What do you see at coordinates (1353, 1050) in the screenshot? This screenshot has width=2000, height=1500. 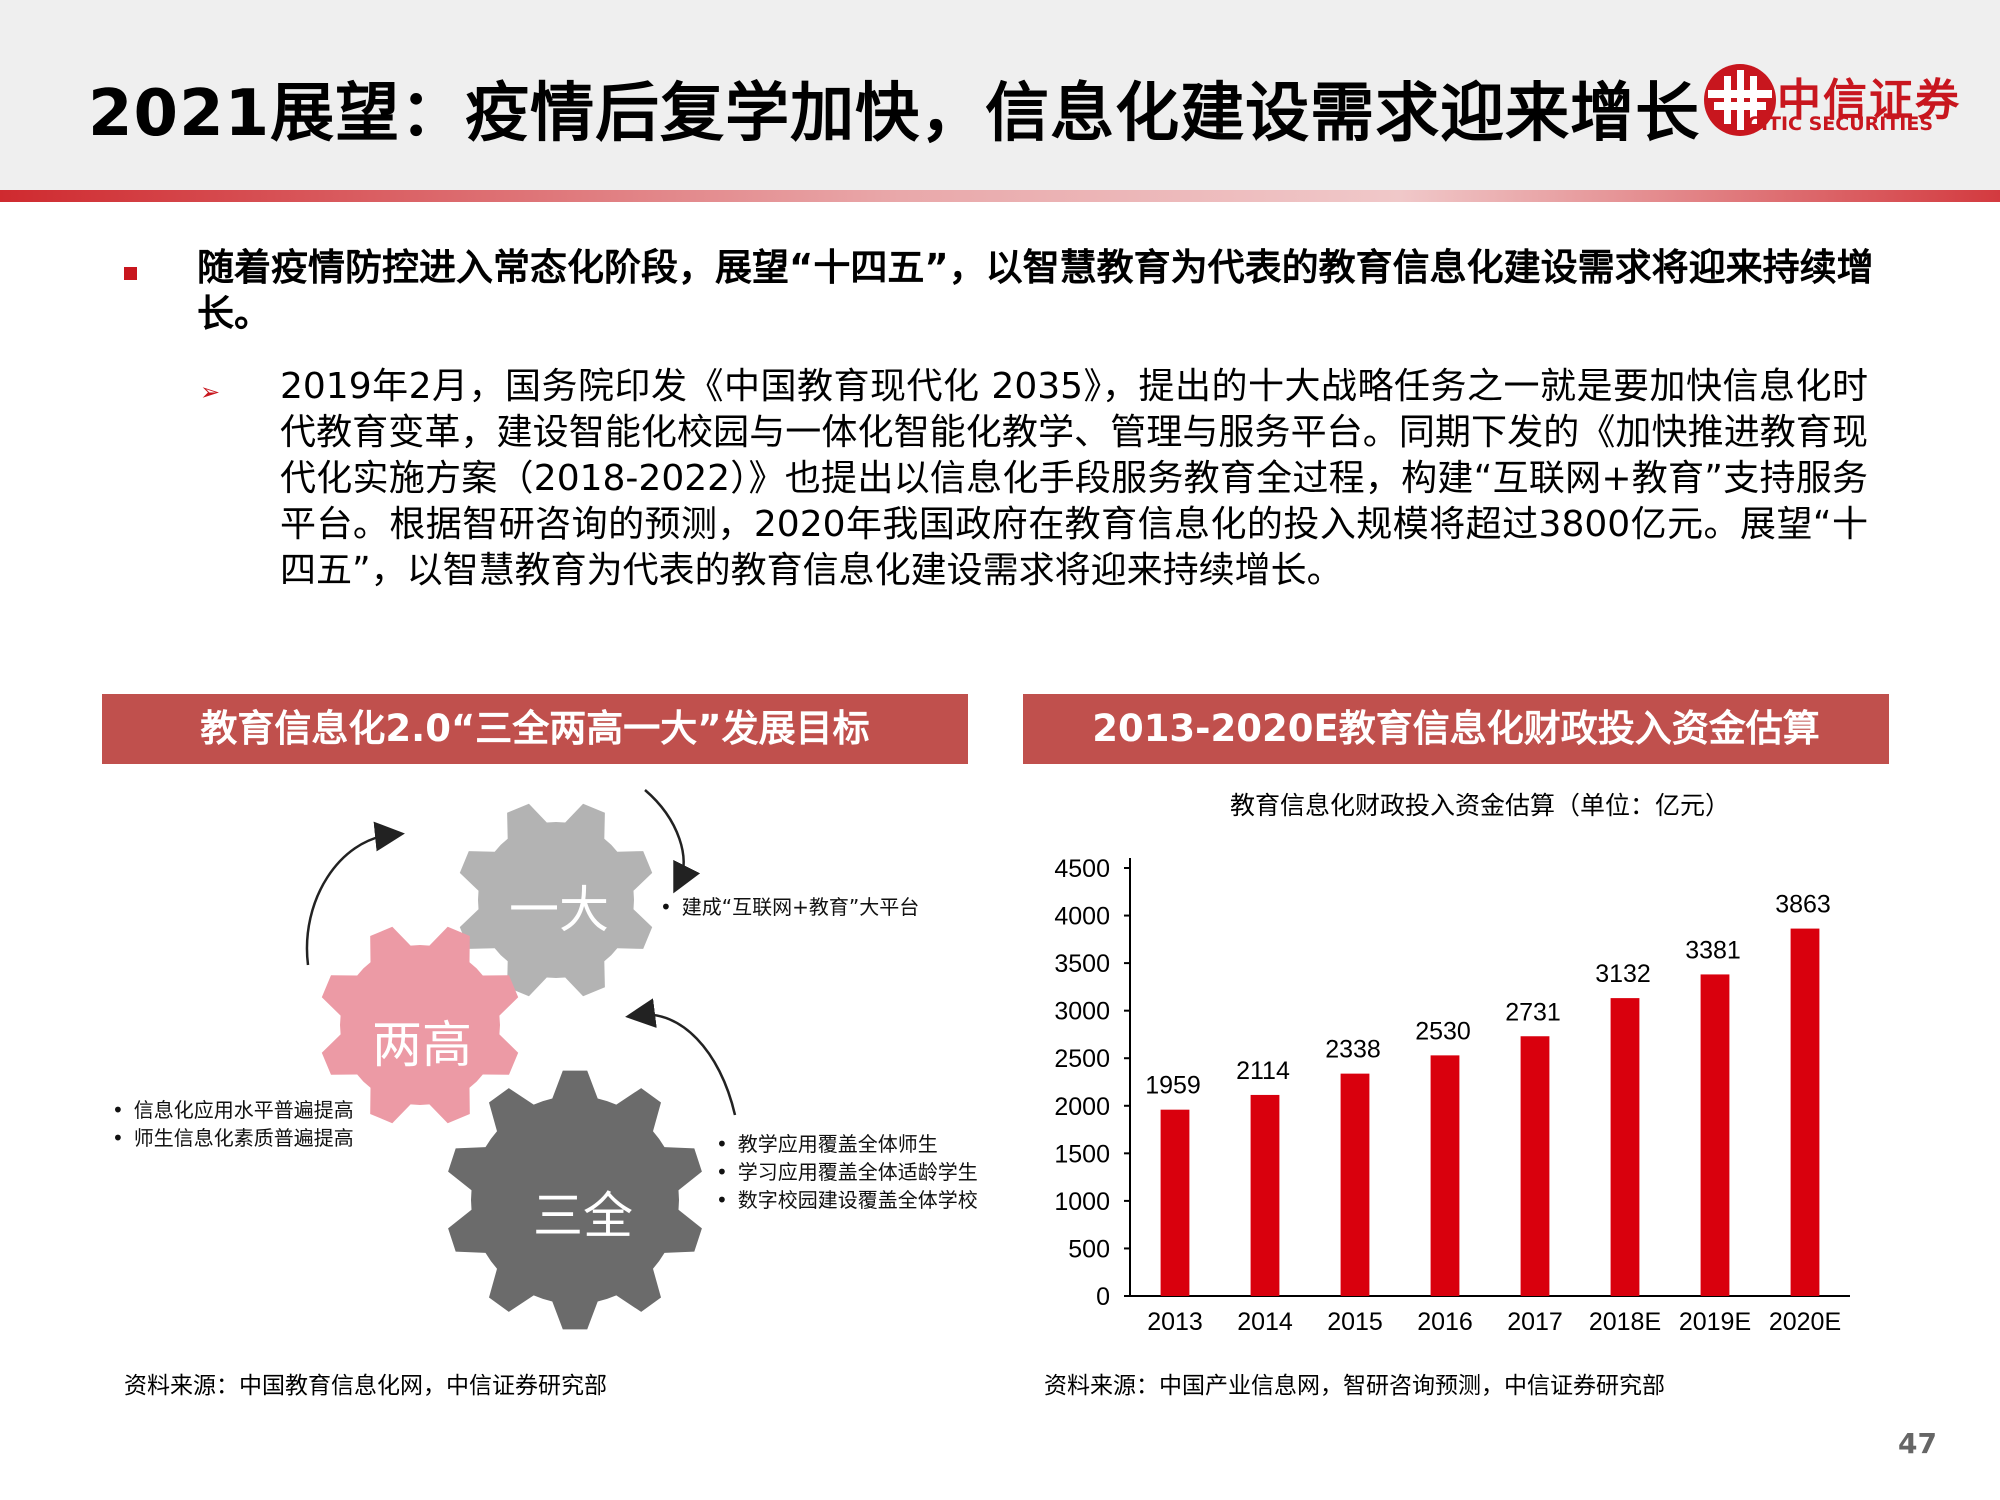 I see `data-label: 2338` at bounding box center [1353, 1050].